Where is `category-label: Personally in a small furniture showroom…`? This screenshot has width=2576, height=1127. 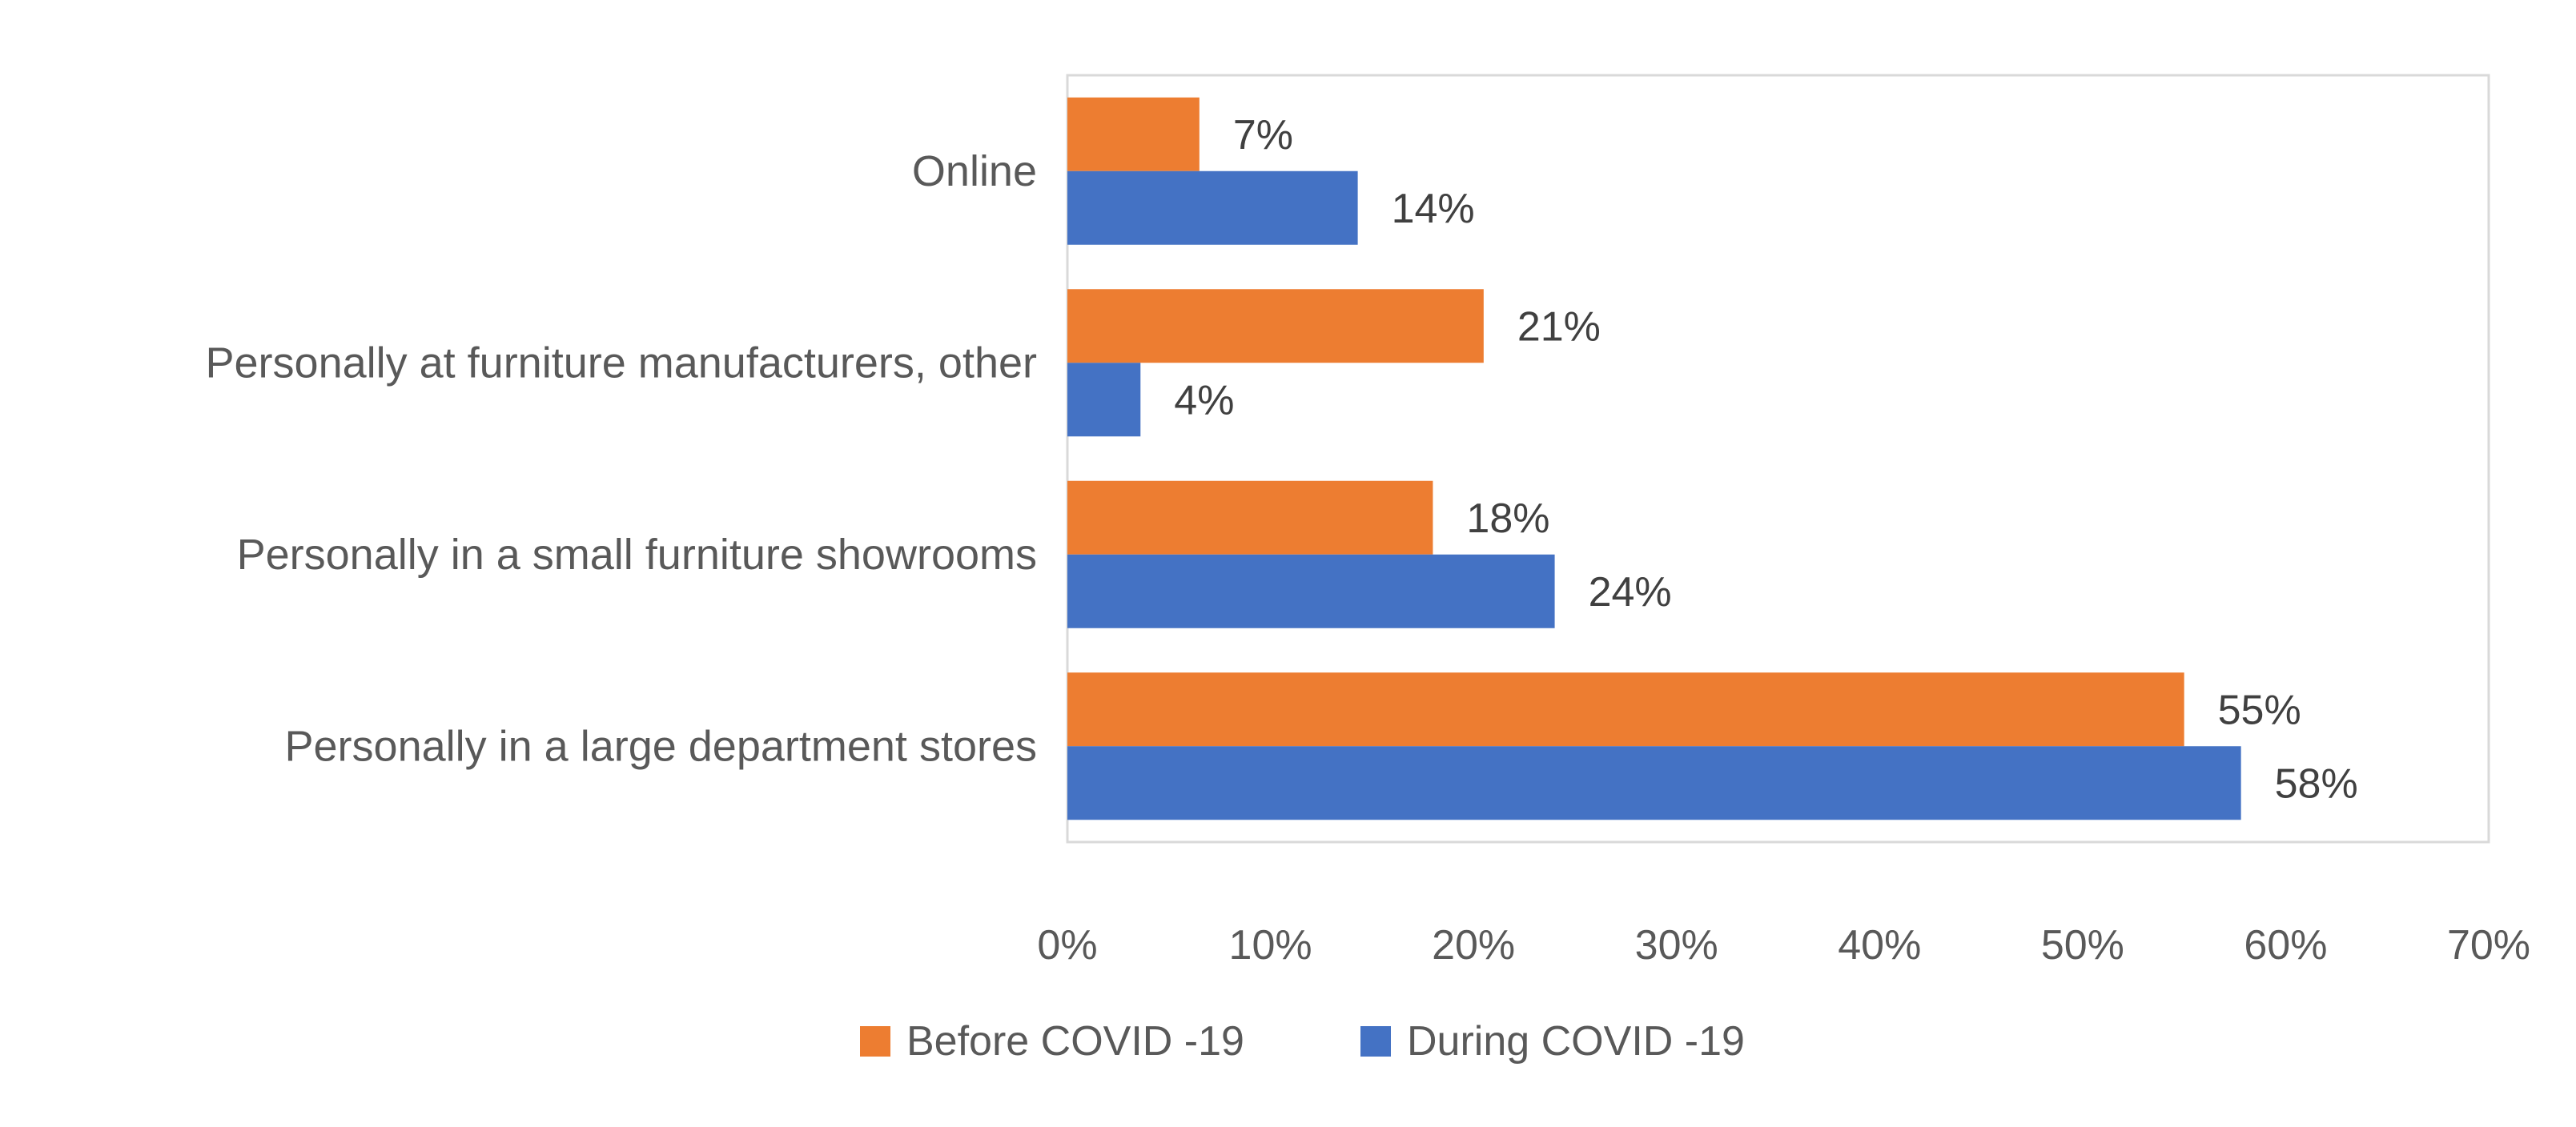 category-label: Personally in a small furniture showroom… is located at coordinates (637, 555).